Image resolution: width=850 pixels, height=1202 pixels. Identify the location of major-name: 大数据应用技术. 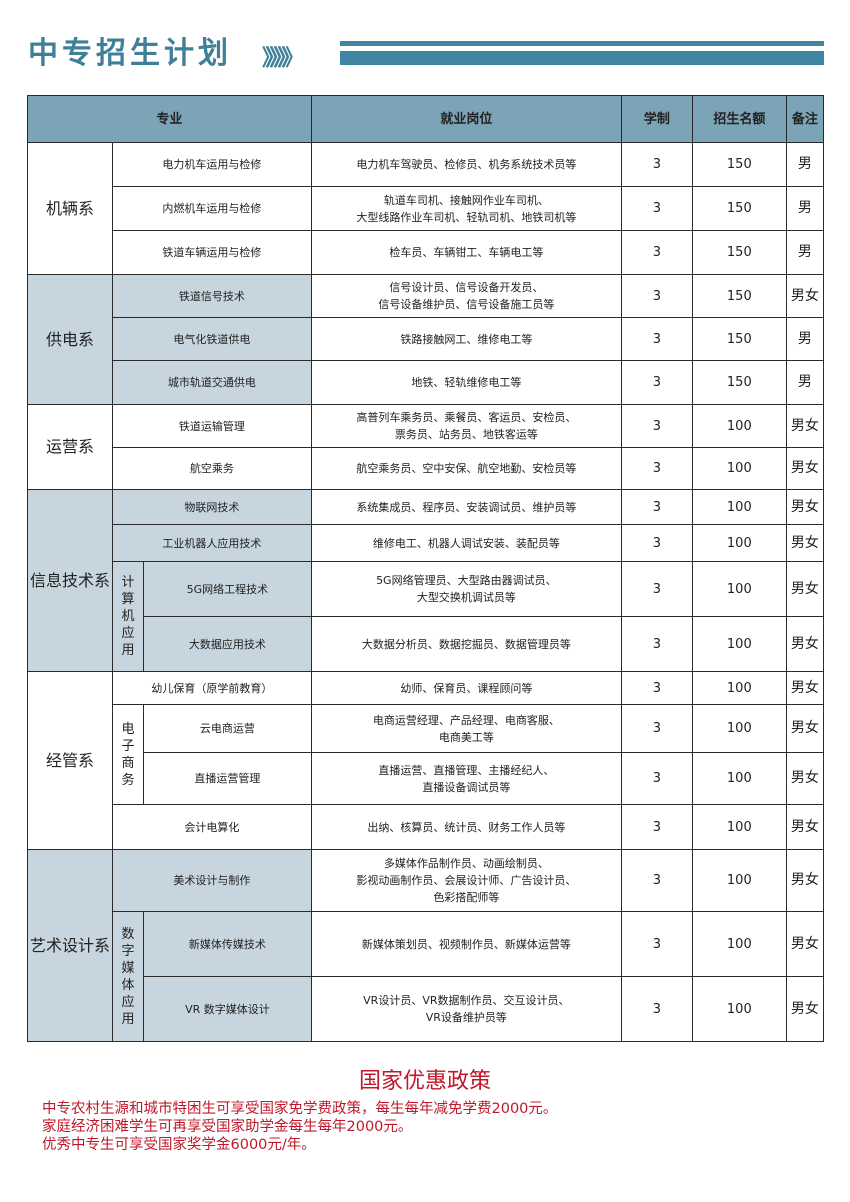
(227, 644).